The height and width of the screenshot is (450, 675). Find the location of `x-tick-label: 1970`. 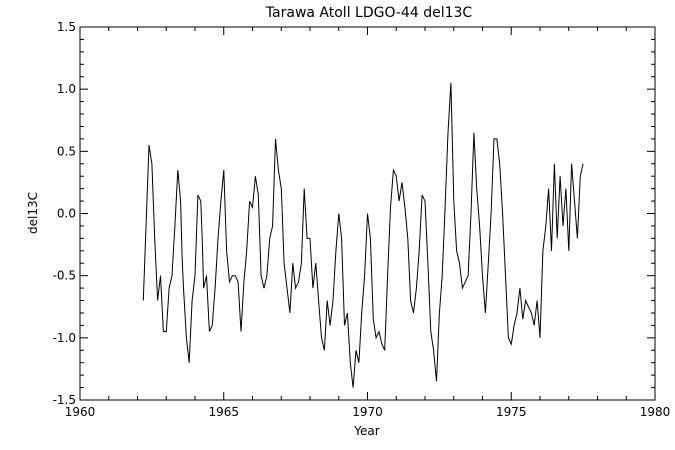

x-tick-label: 1970 is located at coordinates (367, 412).